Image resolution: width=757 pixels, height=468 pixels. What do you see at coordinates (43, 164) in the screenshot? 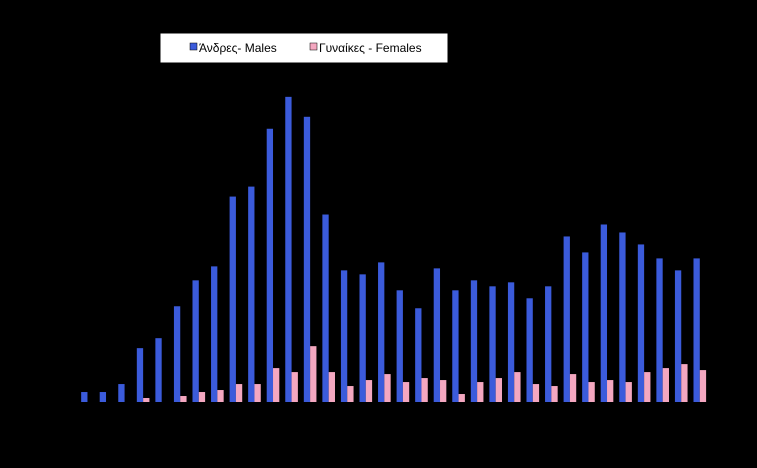
I see `y-tick-label: 120` at bounding box center [43, 164].